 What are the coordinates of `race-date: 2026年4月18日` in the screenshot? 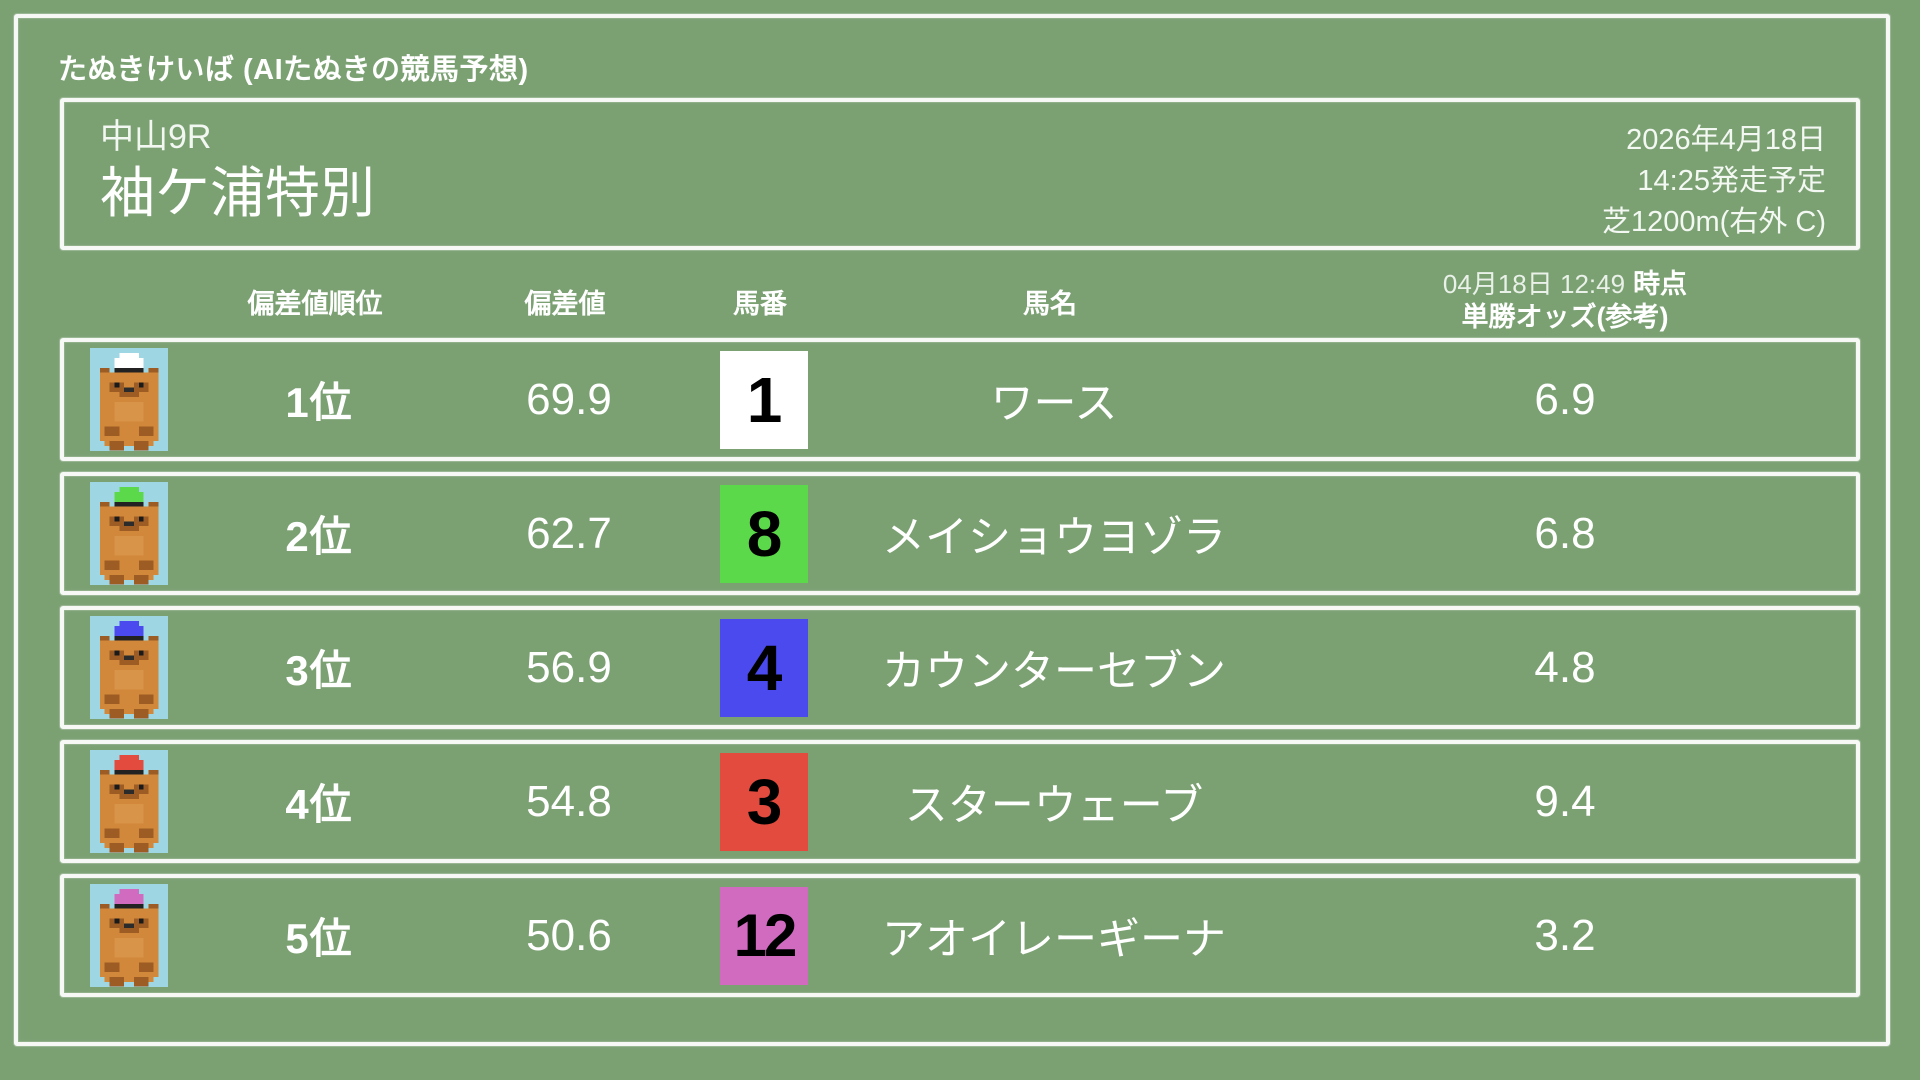 It's located at (1726, 140).